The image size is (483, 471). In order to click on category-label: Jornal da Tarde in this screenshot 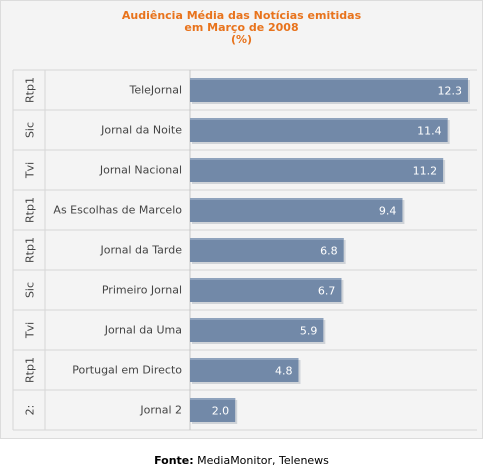, I will do `click(140, 250)`.